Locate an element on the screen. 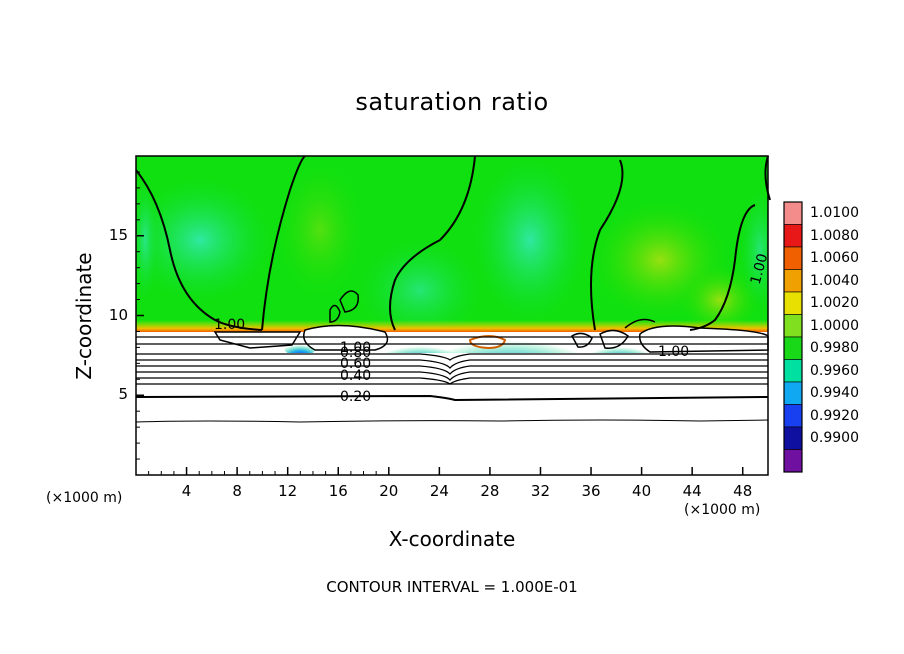 This screenshot has height=654, width=904. colorbar-label: 1.0100 is located at coordinates (834, 213).